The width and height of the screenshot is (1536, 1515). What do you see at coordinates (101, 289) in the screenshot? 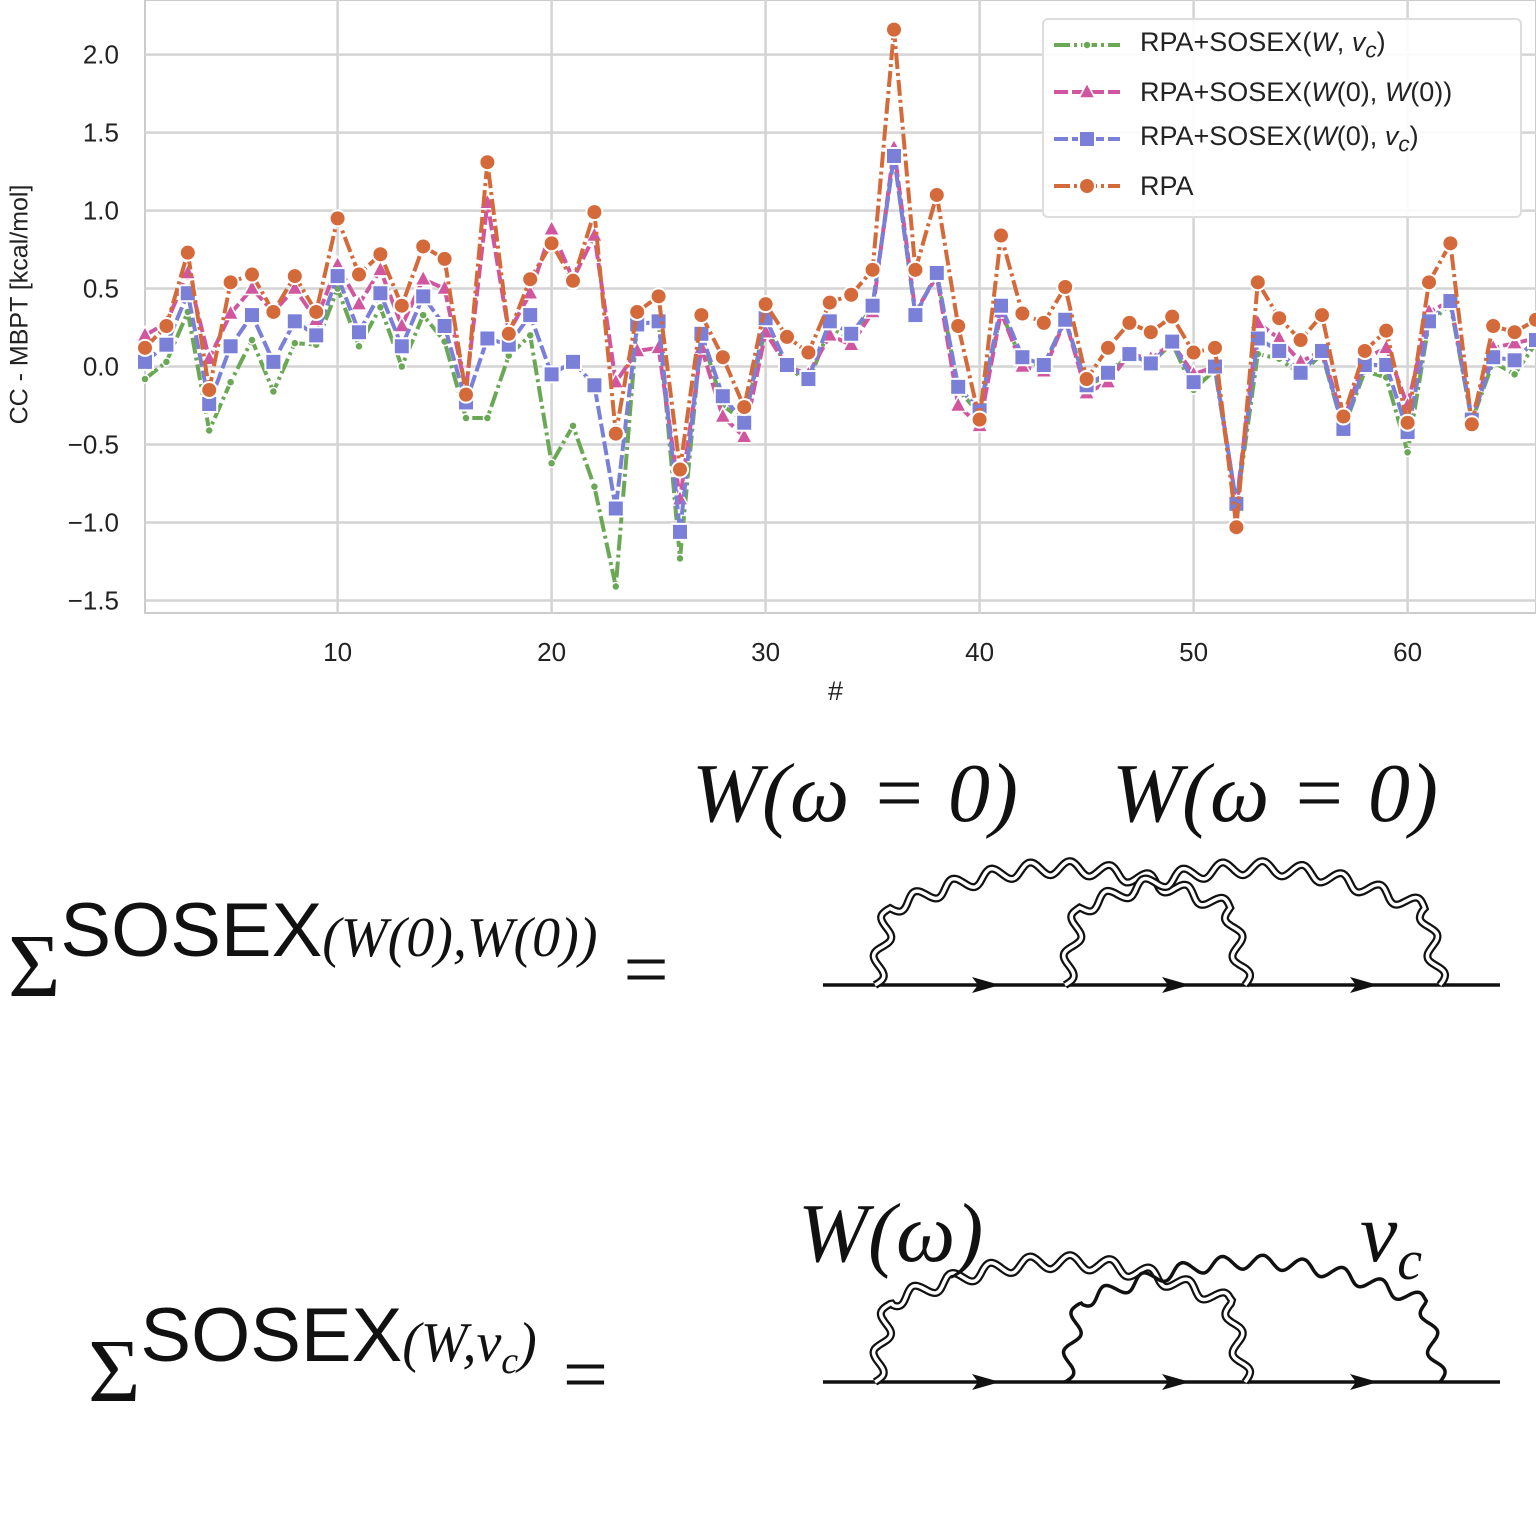
I see `y-tick-label: 0.5` at bounding box center [101, 289].